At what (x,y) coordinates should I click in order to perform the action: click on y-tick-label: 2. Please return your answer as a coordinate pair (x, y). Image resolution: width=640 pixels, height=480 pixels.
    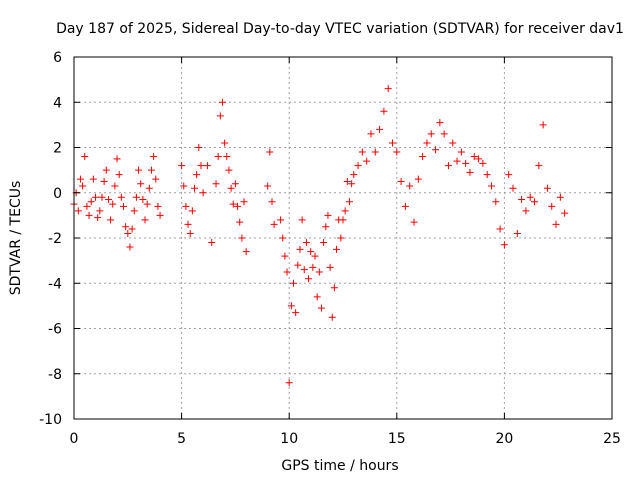
    Looking at the image, I should click on (57, 149).